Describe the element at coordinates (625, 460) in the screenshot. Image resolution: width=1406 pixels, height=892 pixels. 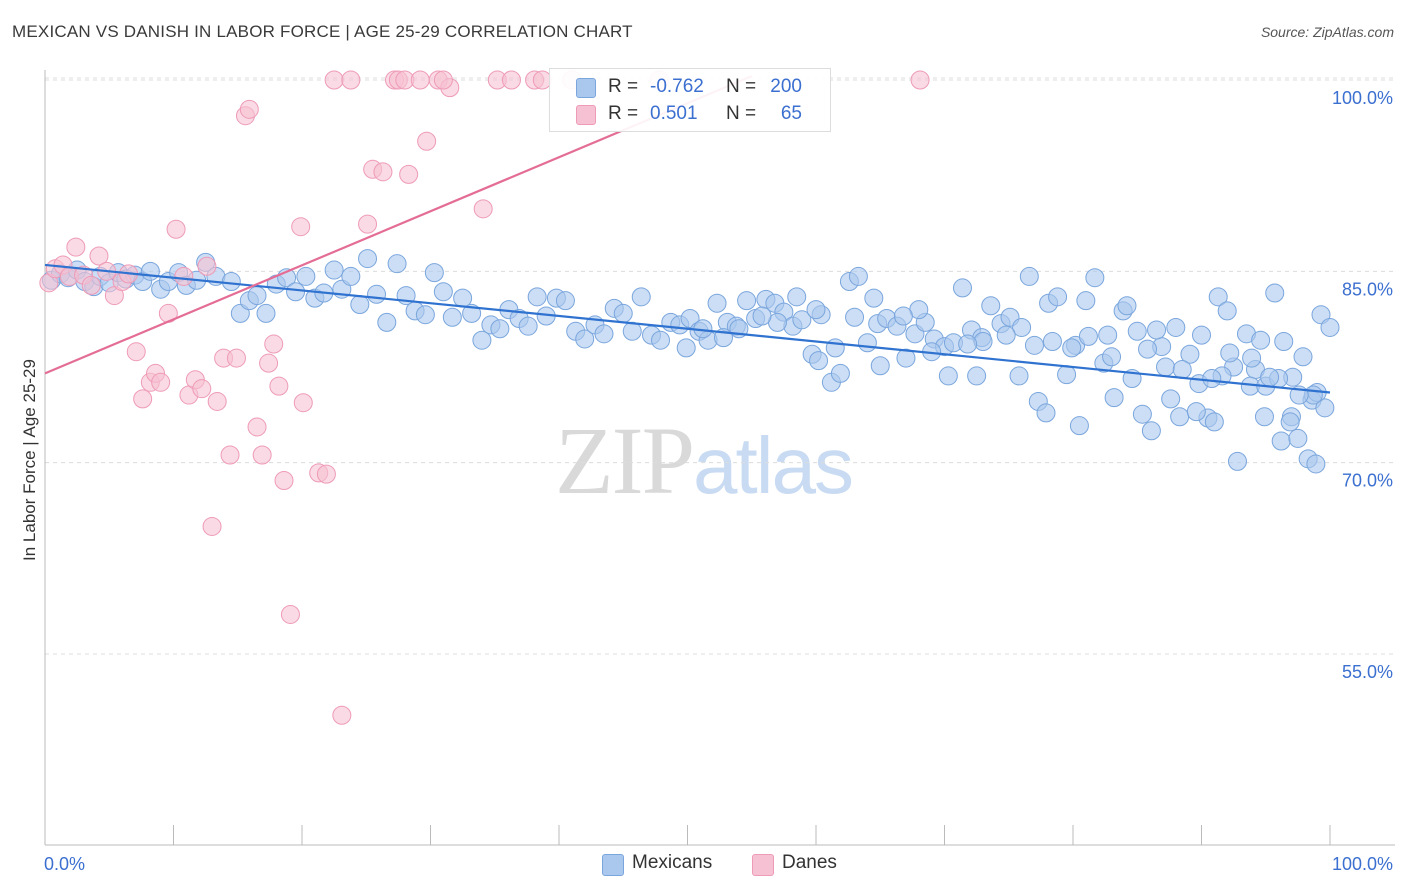
I see `watermark-zip: ZIP` at that location.